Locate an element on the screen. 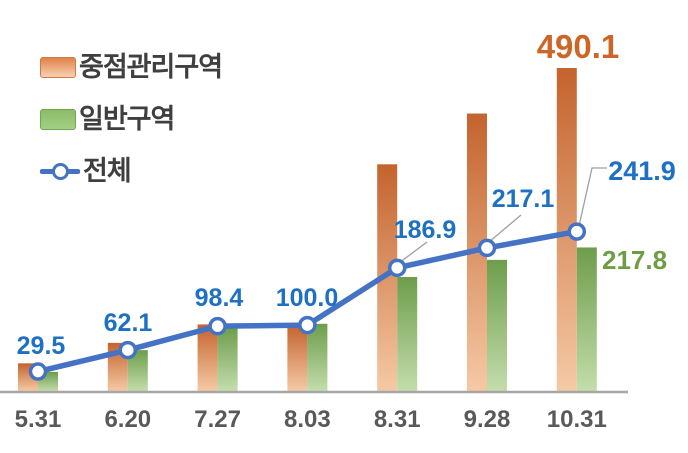  general-zone-end-label: 217.8 is located at coordinates (634, 260).